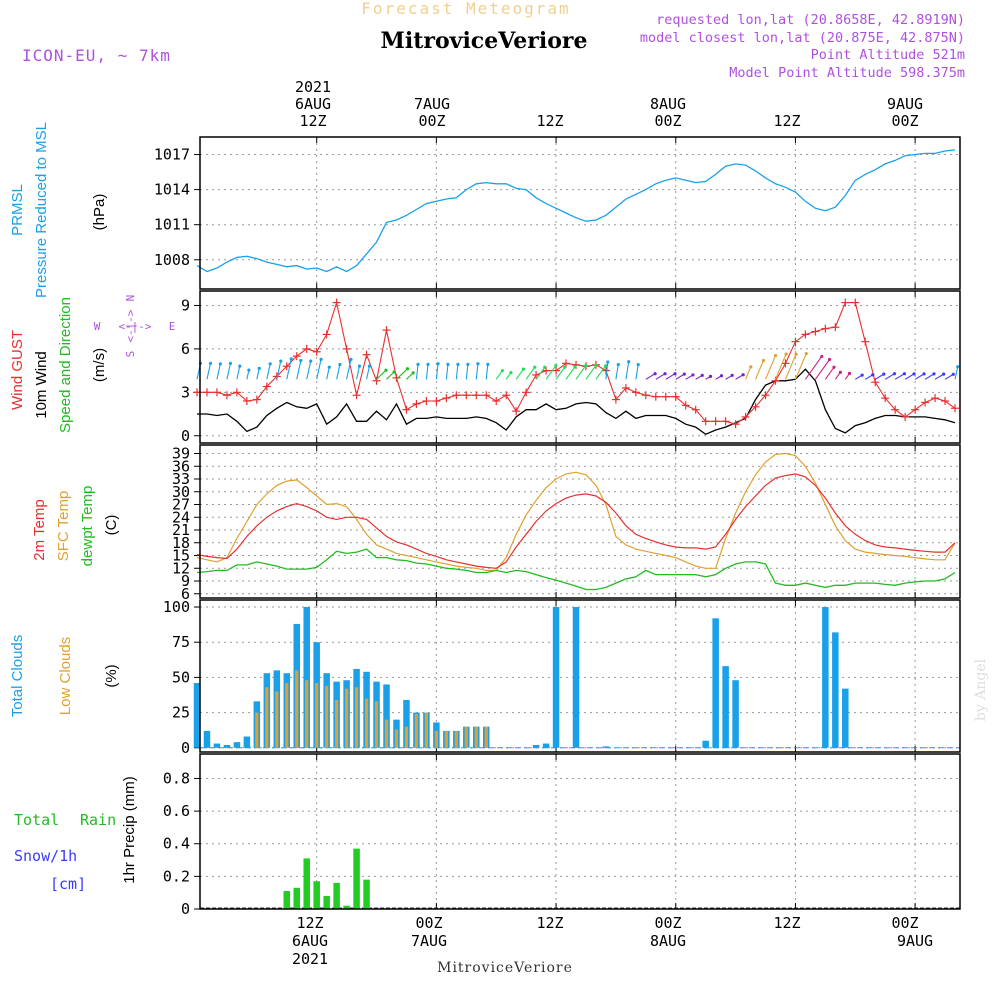  What do you see at coordinates (17, 210) in the screenshot?
I see `pressure-label: PRMSL` at bounding box center [17, 210].